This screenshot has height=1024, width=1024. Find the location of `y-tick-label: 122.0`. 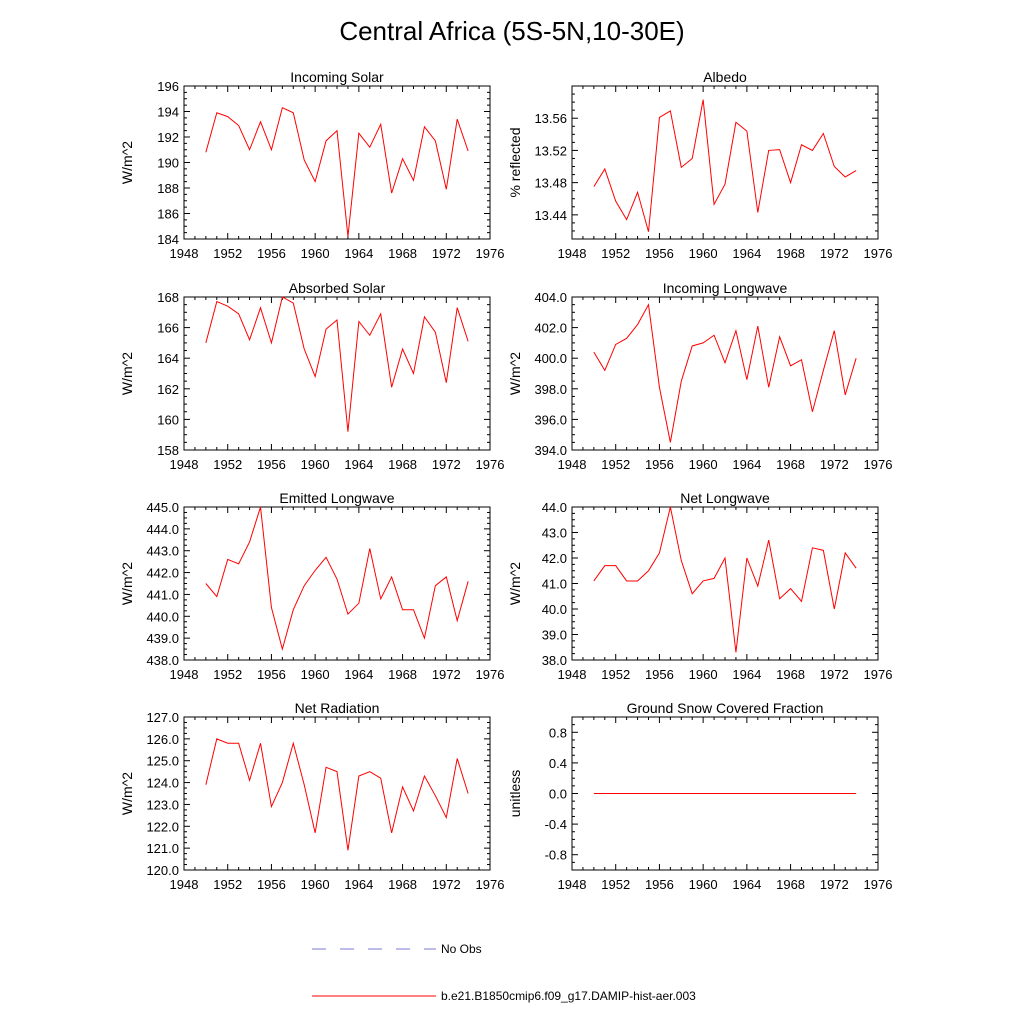

y-tick-label: 122.0 is located at coordinates (162, 826).